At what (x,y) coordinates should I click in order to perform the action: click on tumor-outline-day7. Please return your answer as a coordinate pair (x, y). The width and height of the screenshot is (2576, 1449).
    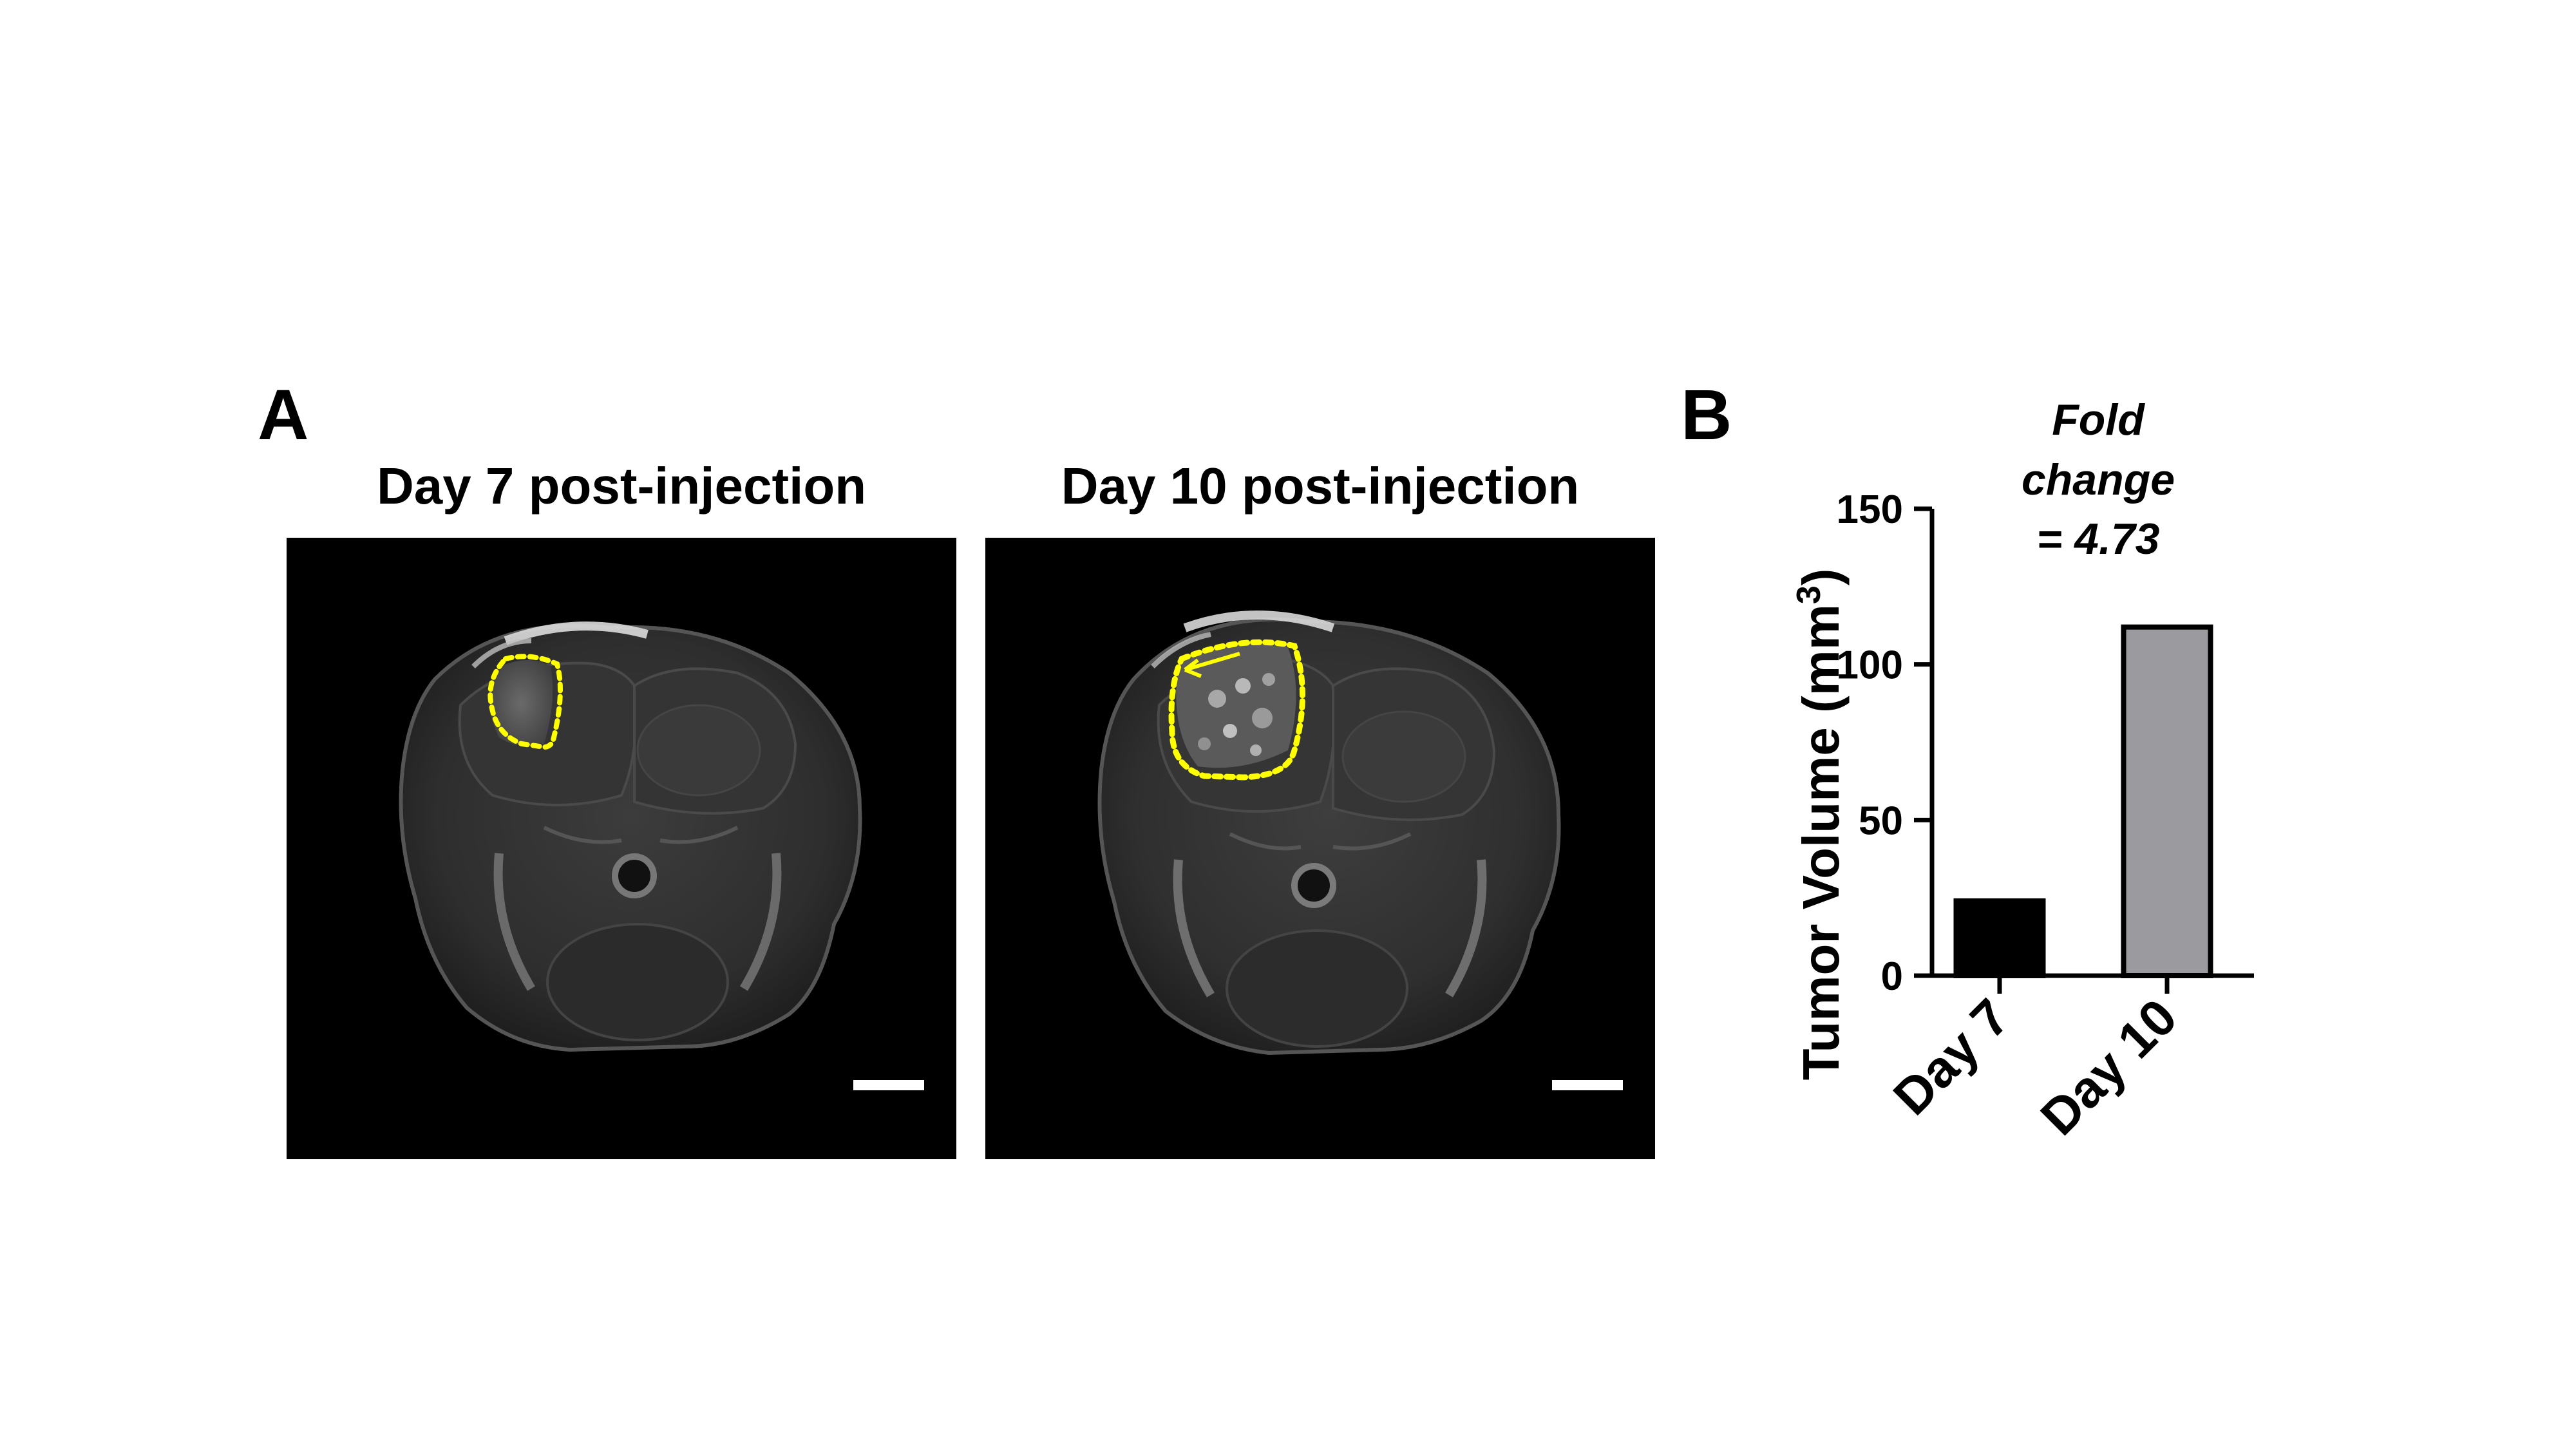
    Looking at the image, I should click on (525, 702).